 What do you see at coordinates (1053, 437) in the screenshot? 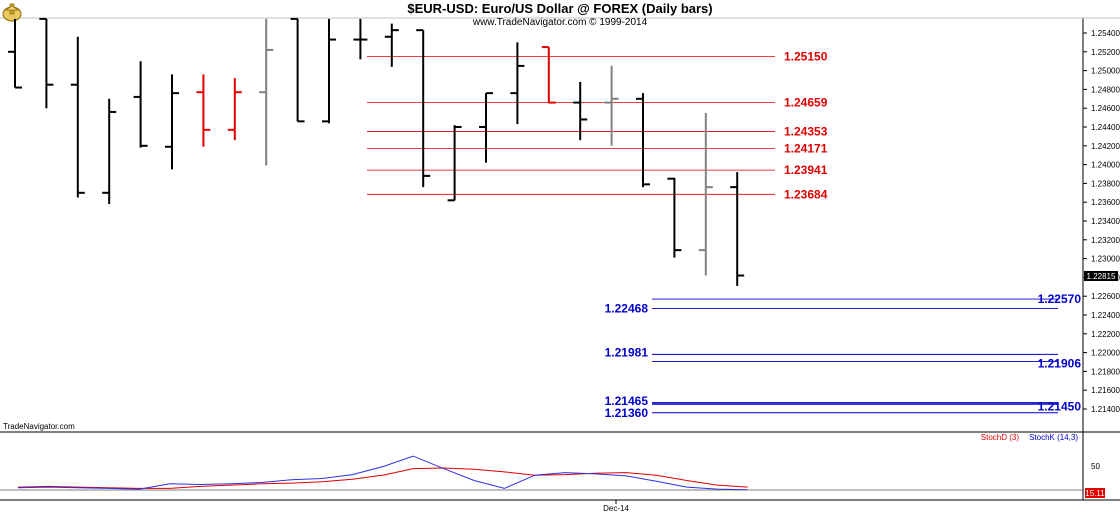
I see `stochk-legend: StochK (14,3)` at bounding box center [1053, 437].